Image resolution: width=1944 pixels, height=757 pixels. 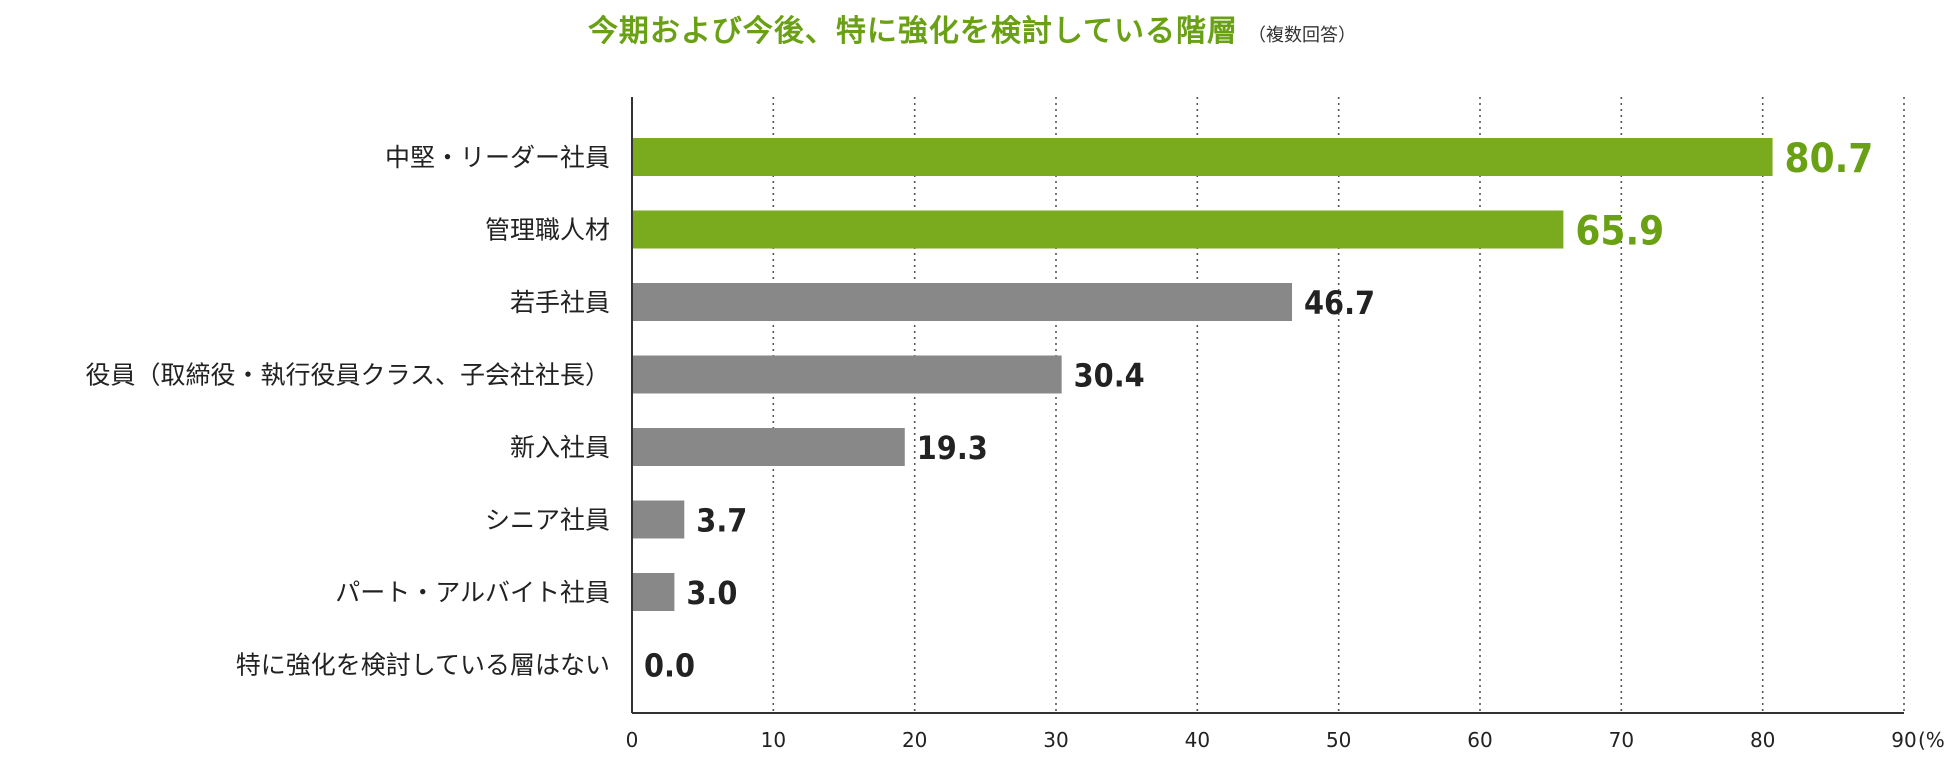 What do you see at coordinates (1829, 159) in the screenshot?
I see `value-label: 80.7` at bounding box center [1829, 159].